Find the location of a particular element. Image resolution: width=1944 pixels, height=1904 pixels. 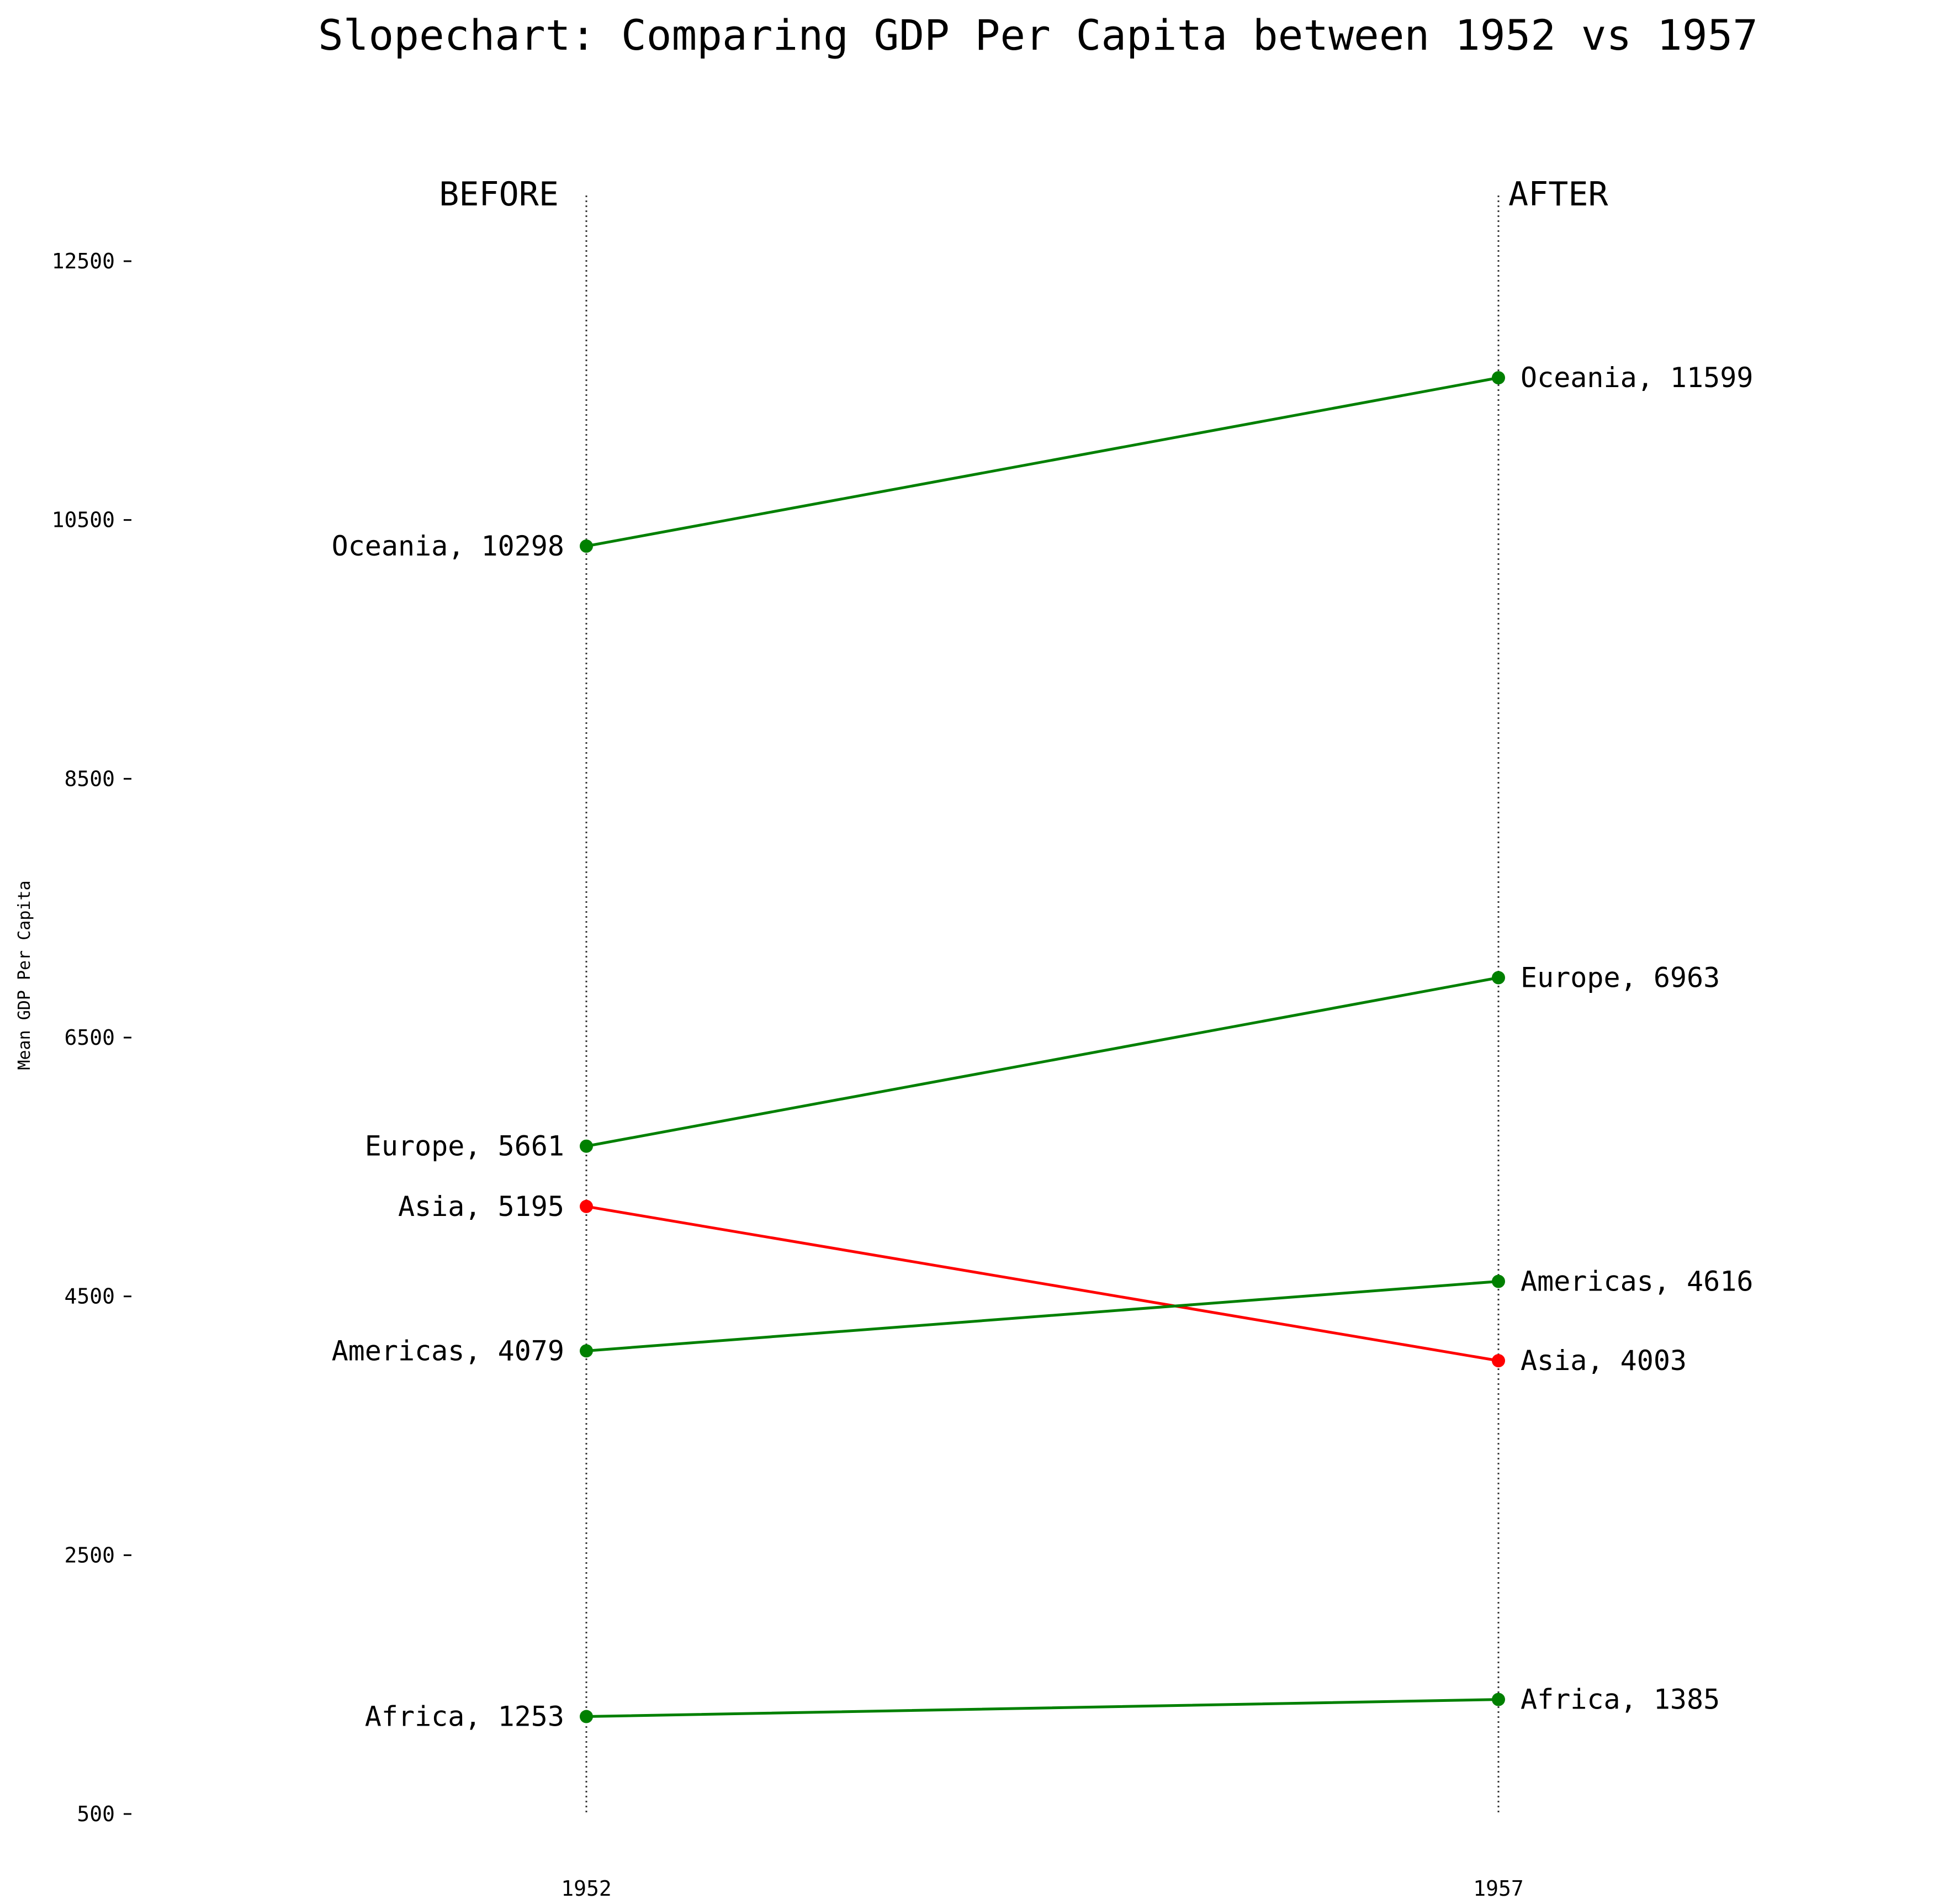

y-tick-label: 4500 is located at coordinates (90, 1296).